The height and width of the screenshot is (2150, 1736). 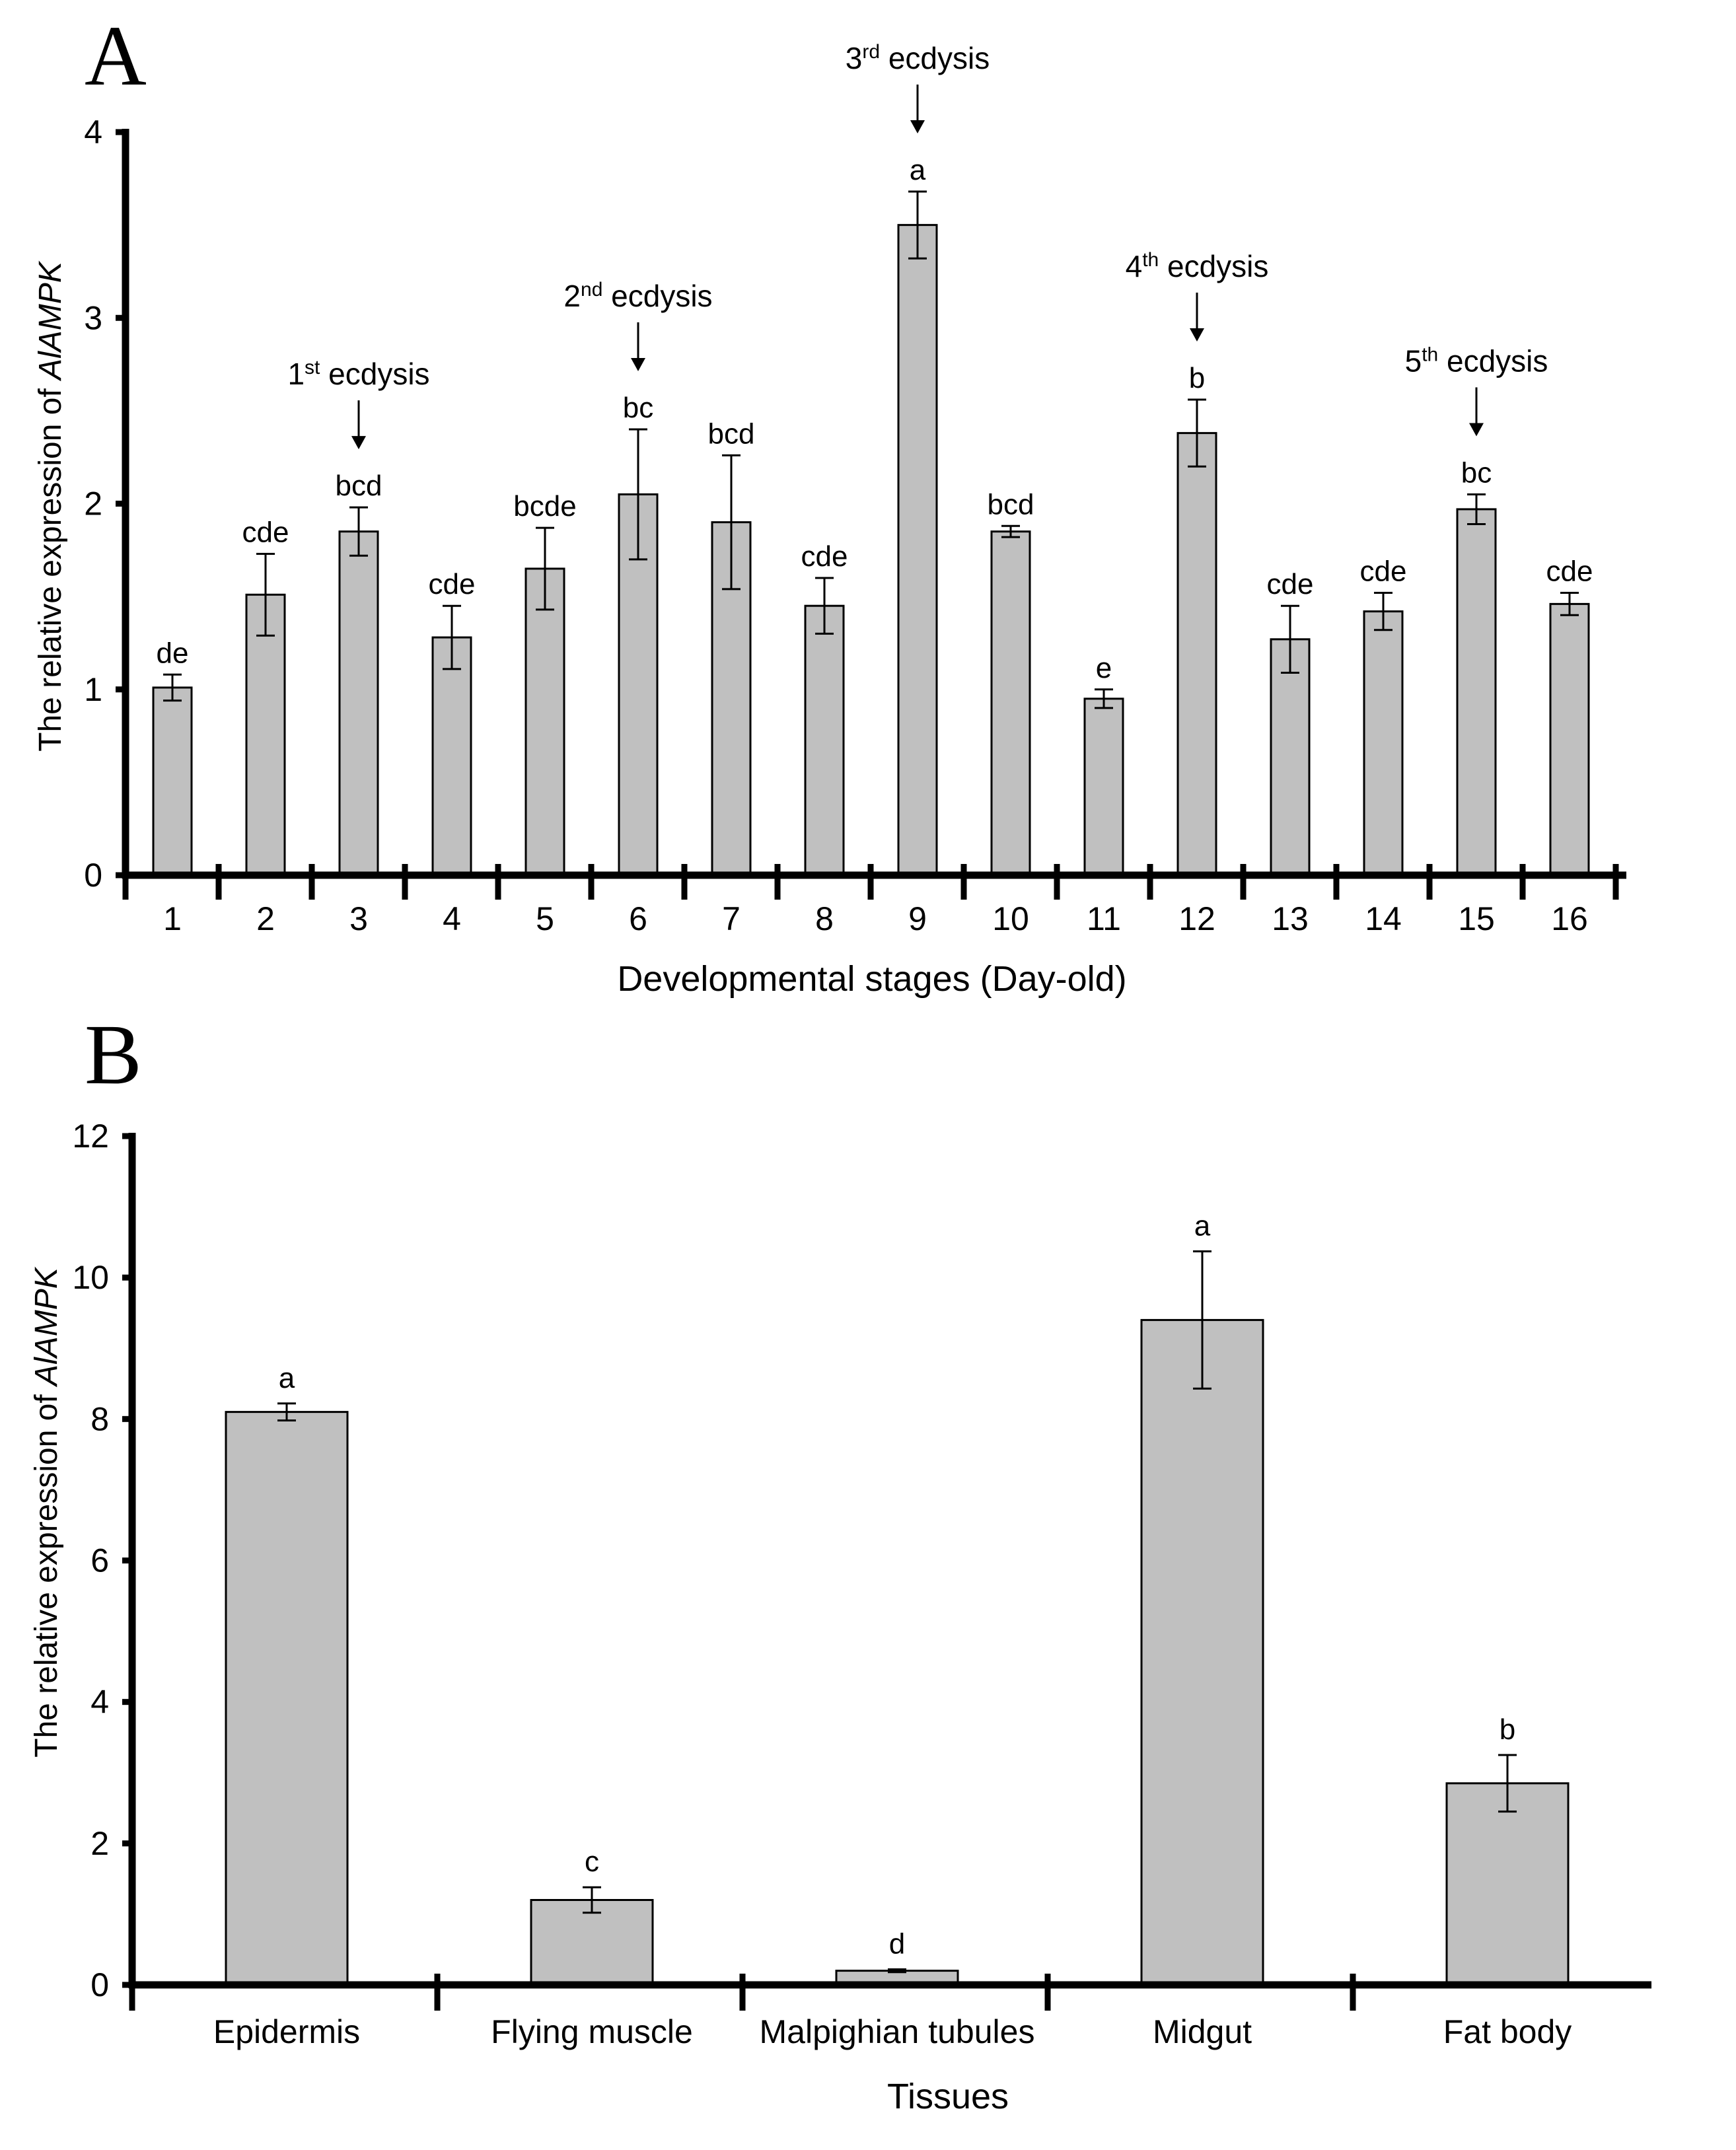 I want to click on panel-a-ecdysis-label: 4th ecdysis, so click(x=1197, y=266).